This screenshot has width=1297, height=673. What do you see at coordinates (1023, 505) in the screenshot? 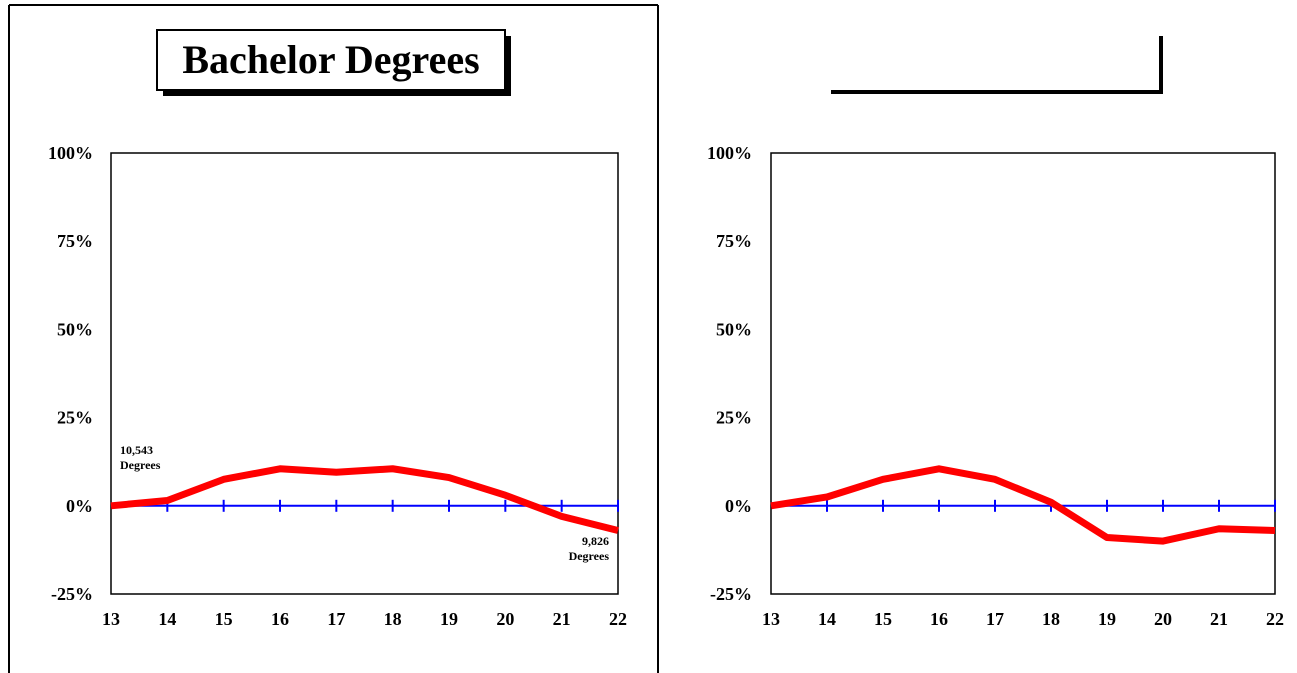
I see `right-series-line` at bounding box center [1023, 505].